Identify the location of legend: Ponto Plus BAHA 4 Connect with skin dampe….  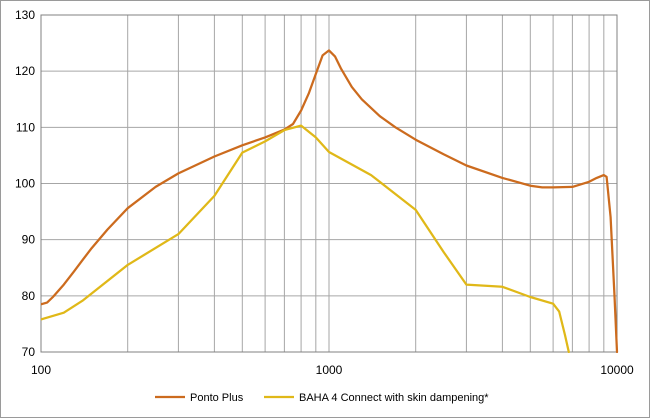
(322, 398).